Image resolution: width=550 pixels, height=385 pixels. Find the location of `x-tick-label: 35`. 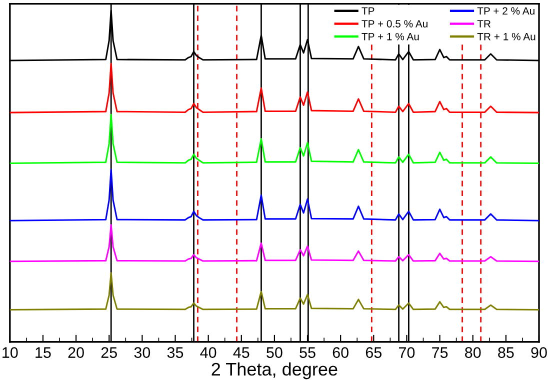

x-tick-label: 35 is located at coordinates (175, 352).